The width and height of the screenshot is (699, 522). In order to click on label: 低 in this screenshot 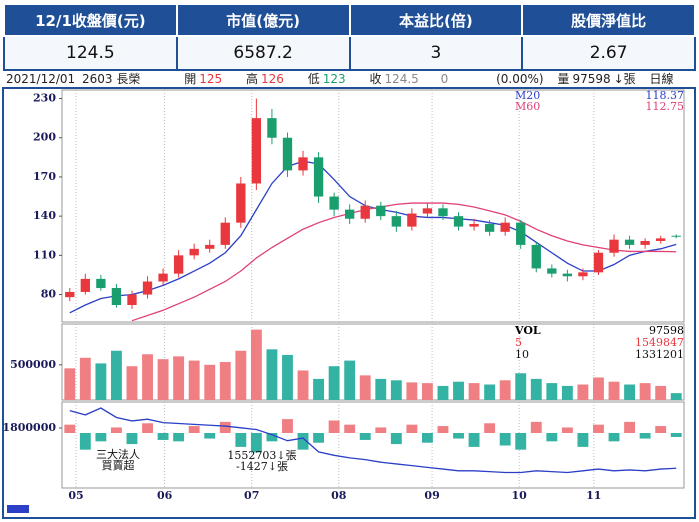, I will do `click(313, 79)`.